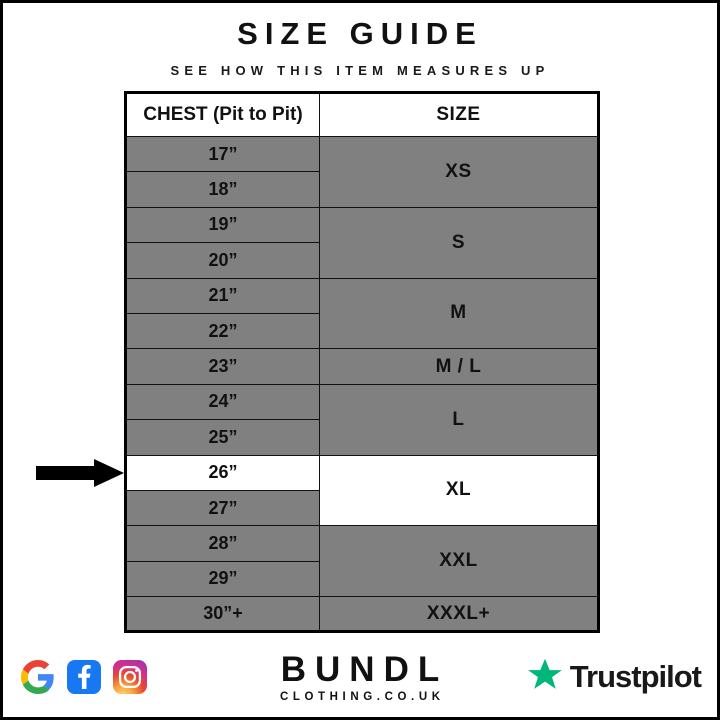 The width and height of the screenshot is (720, 720). I want to click on header: SIZE GUIDE SEE HOW THIS ITEM MEASURES UP, so click(360, 40).